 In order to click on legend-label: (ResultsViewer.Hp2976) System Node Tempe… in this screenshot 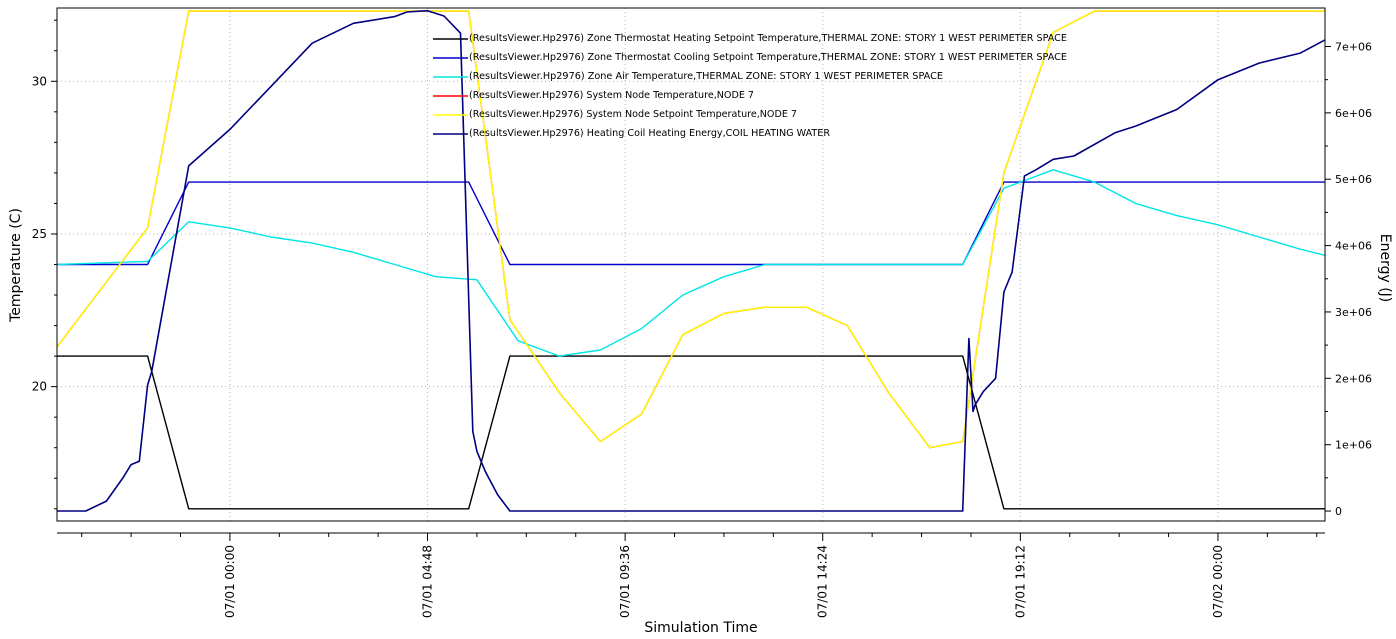, I will do `click(611, 95)`.